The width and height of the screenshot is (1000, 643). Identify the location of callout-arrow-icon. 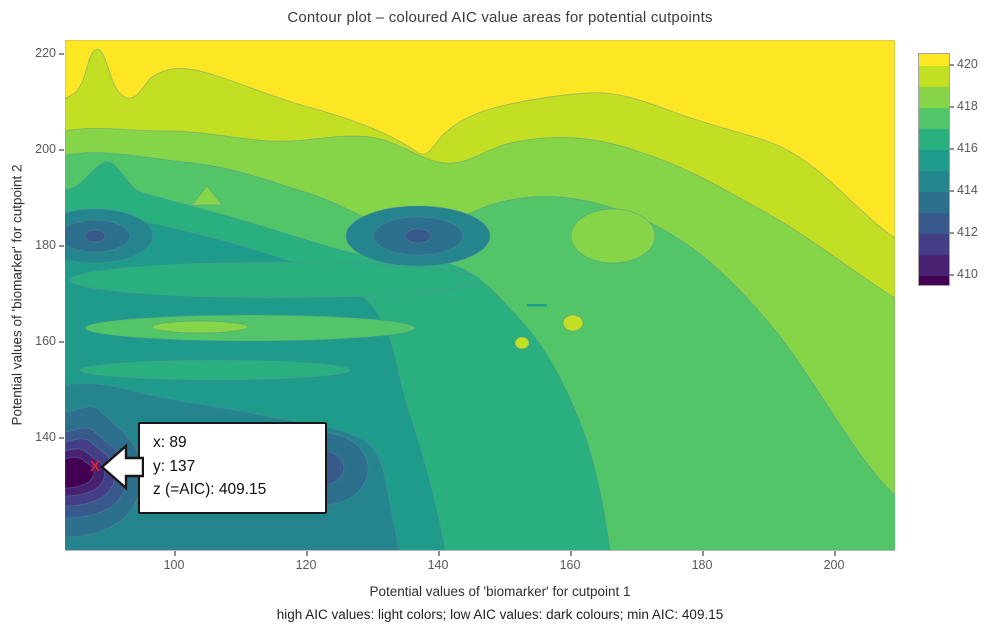
(122, 467).